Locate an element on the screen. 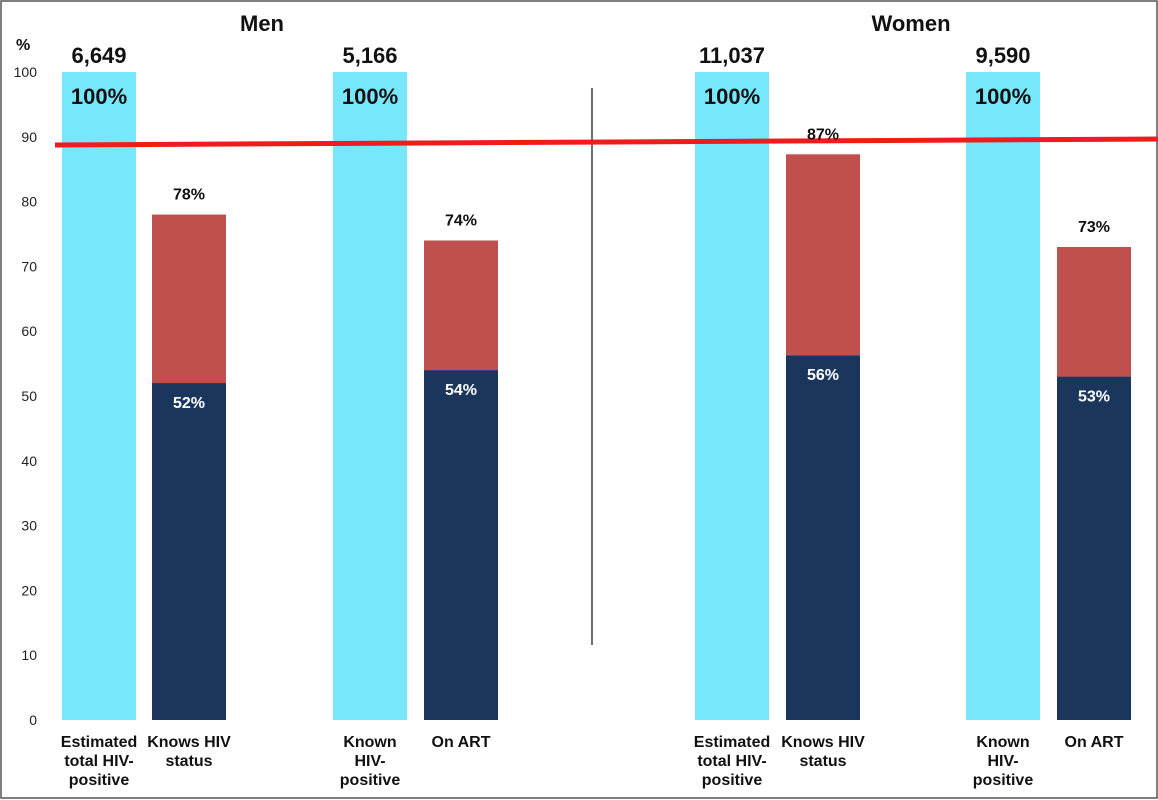  bar-women-4-category-label: On ART is located at coordinates (1094, 742).